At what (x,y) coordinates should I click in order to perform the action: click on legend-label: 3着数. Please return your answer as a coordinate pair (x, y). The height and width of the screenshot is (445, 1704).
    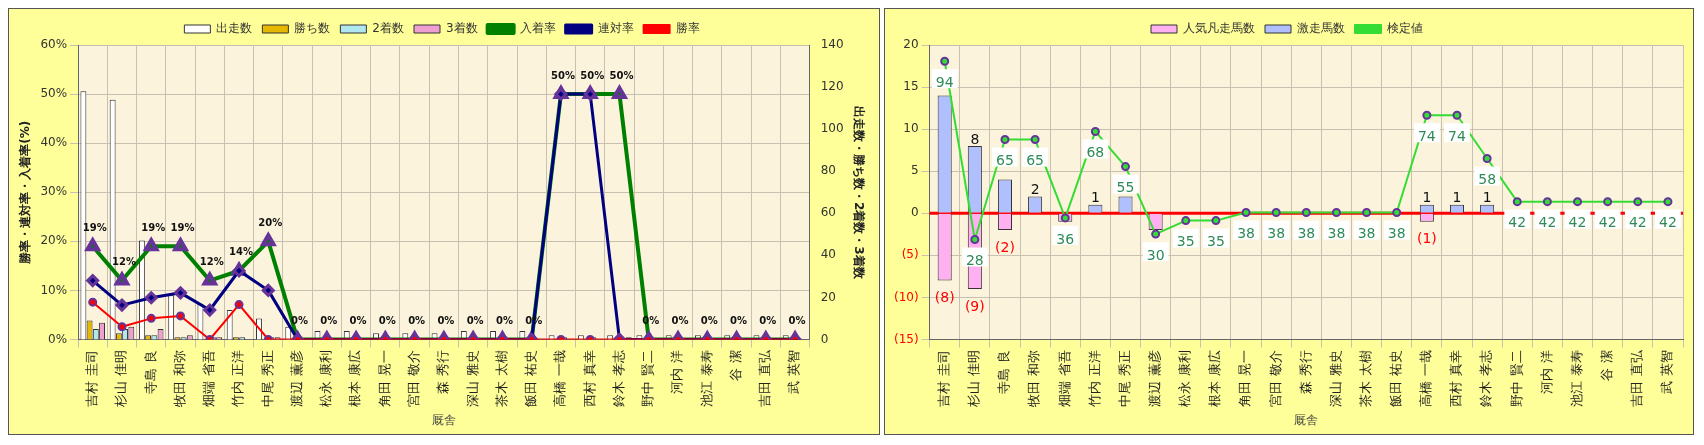
    Looking at the image, I should click on (462, 28).